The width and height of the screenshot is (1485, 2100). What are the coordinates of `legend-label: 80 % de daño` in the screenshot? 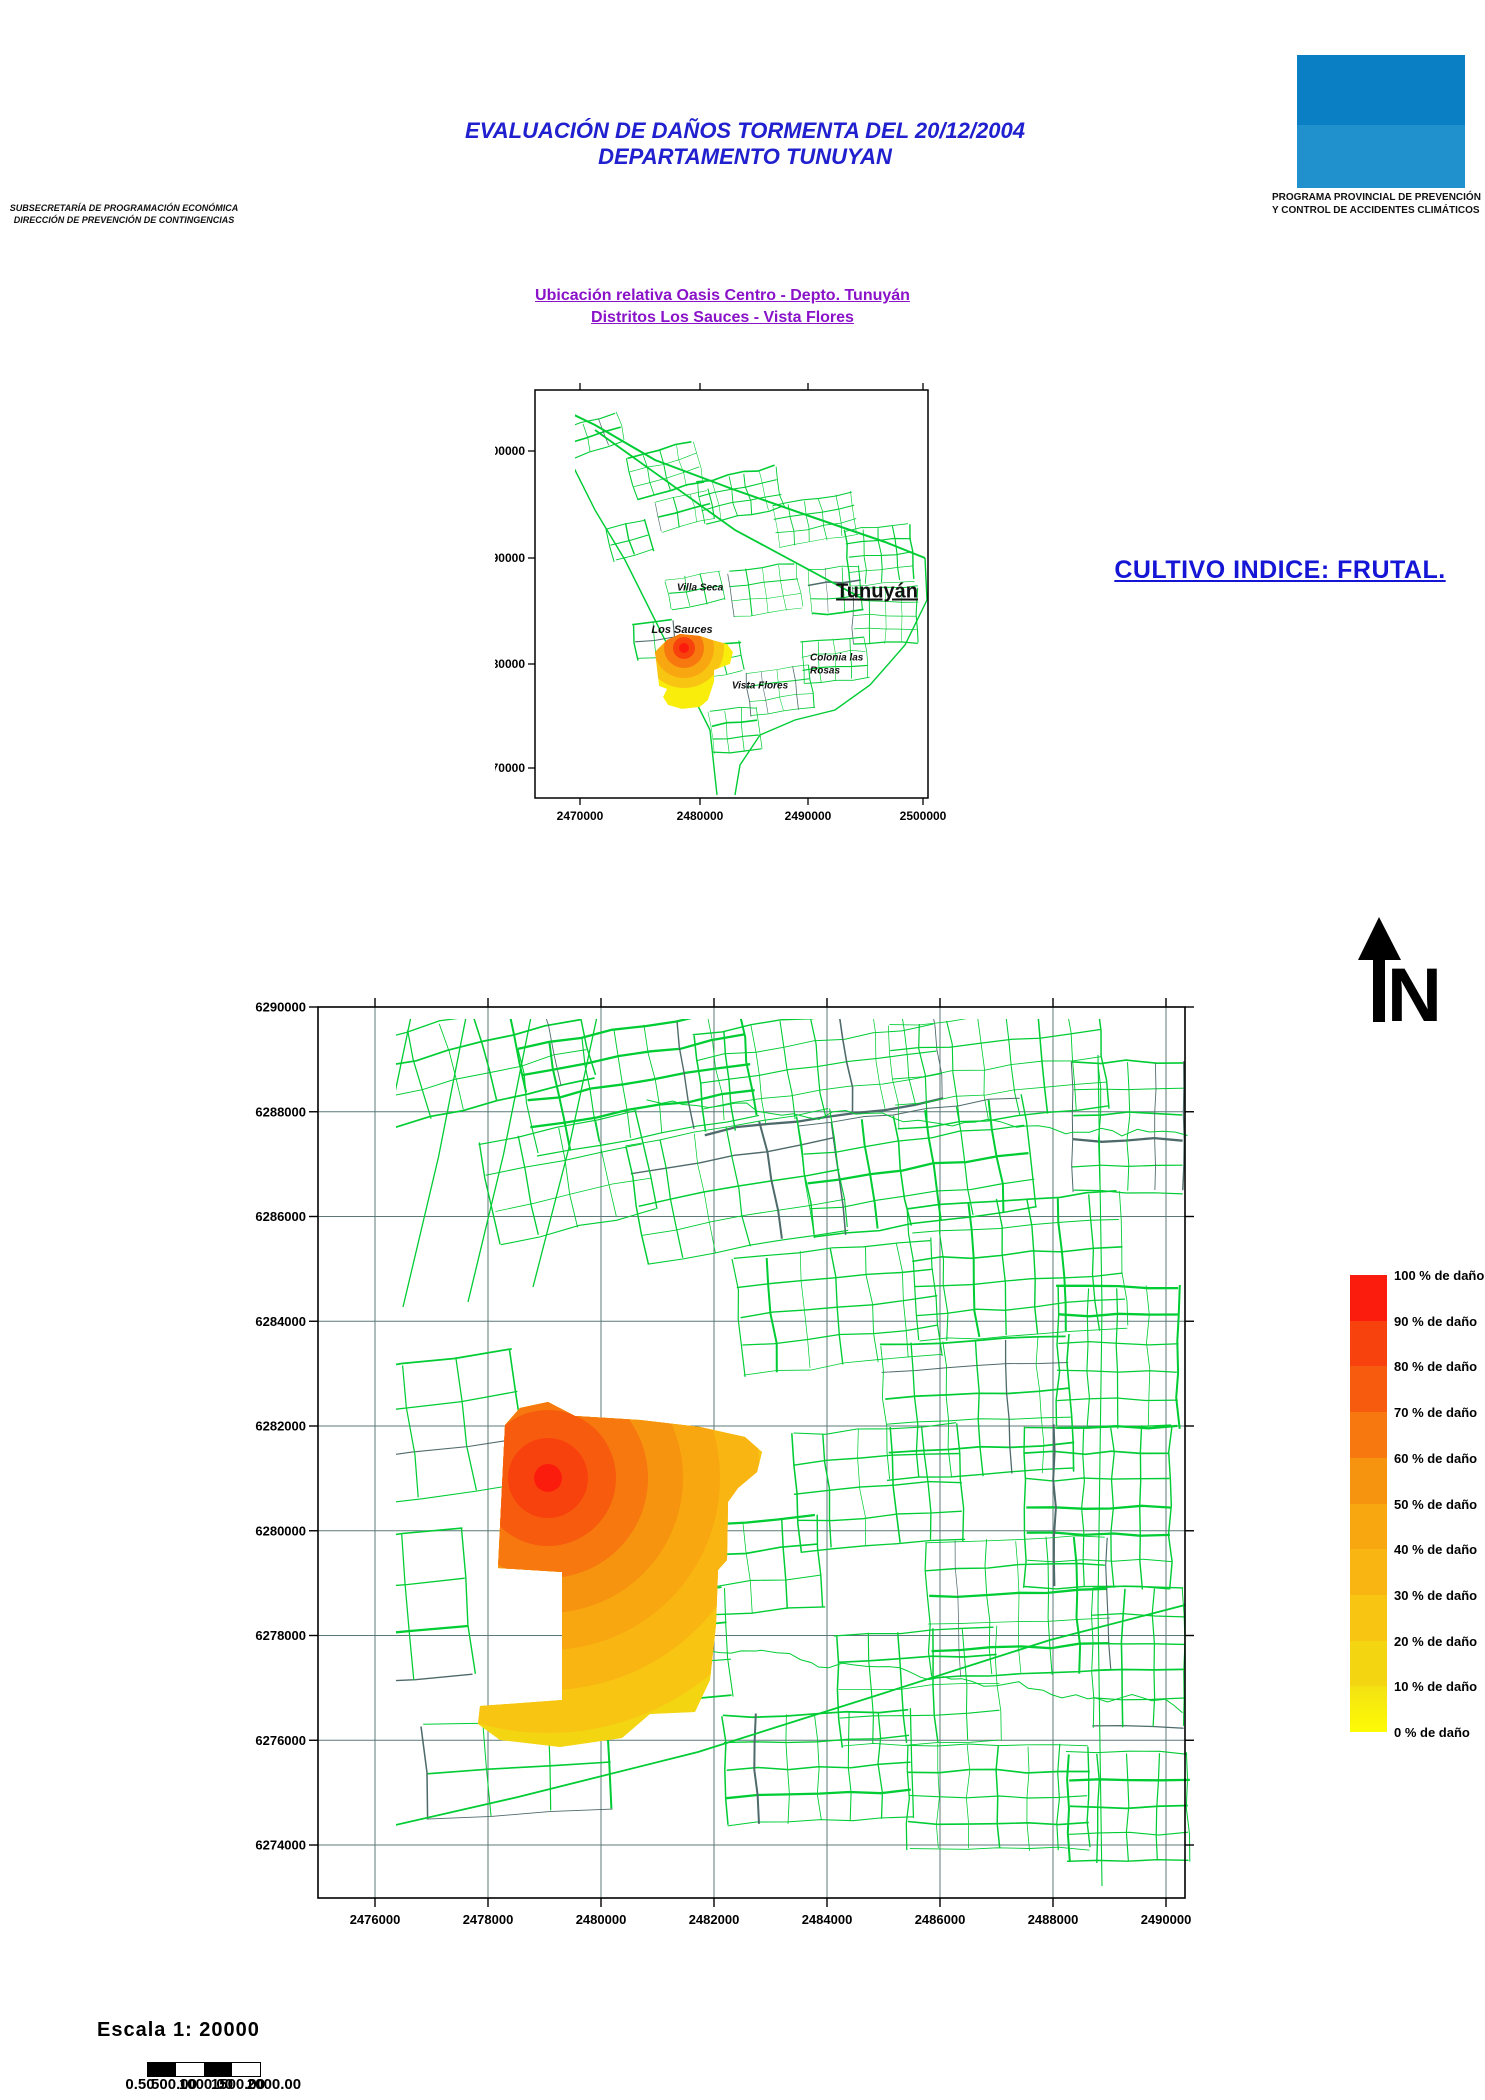 It's located at (1436, 1367).